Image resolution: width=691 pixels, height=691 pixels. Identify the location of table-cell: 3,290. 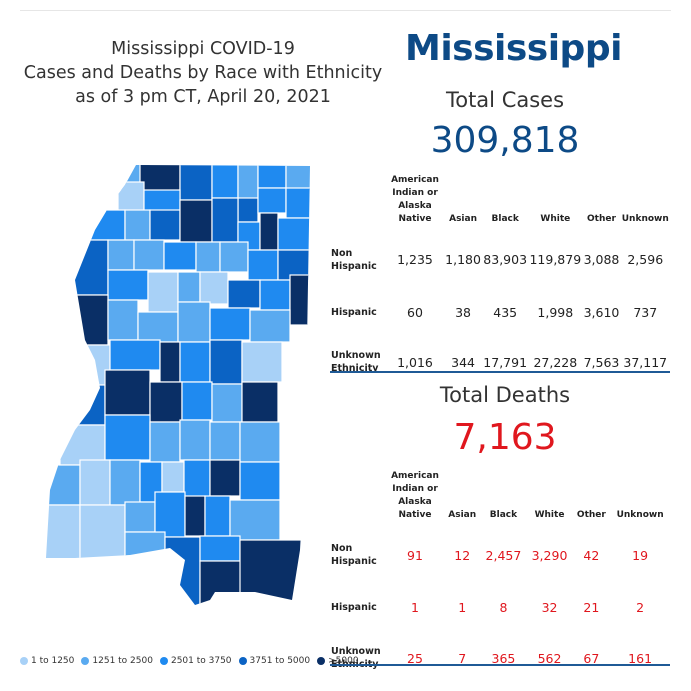
(549, 555).